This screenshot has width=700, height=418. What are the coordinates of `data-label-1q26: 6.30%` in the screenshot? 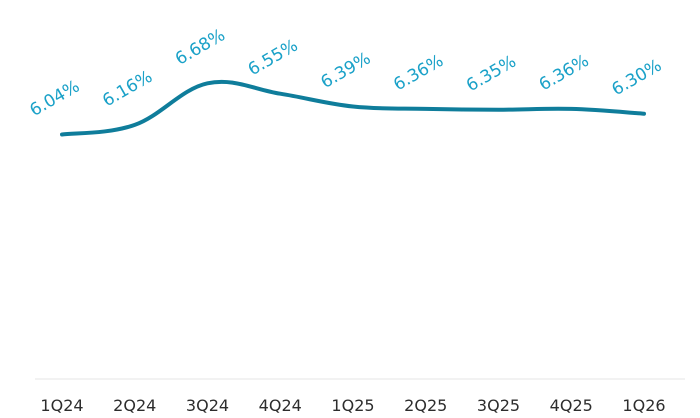 It's located at (637, 78).